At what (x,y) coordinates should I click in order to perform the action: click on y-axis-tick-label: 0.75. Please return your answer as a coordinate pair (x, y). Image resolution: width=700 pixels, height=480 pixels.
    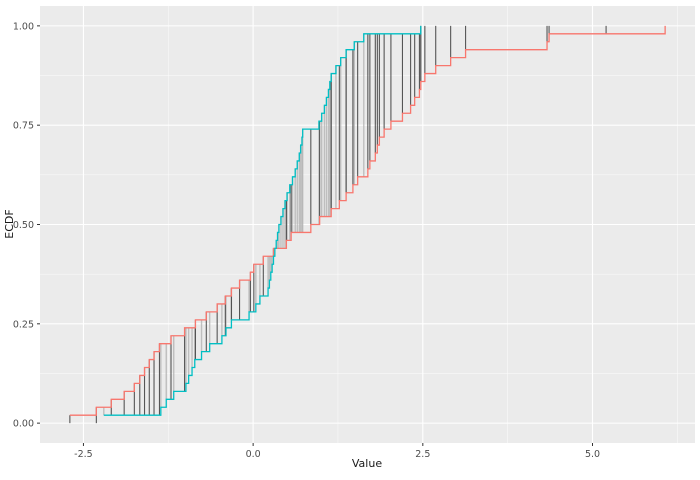
    Looking at the image, I should click on (23, 126).